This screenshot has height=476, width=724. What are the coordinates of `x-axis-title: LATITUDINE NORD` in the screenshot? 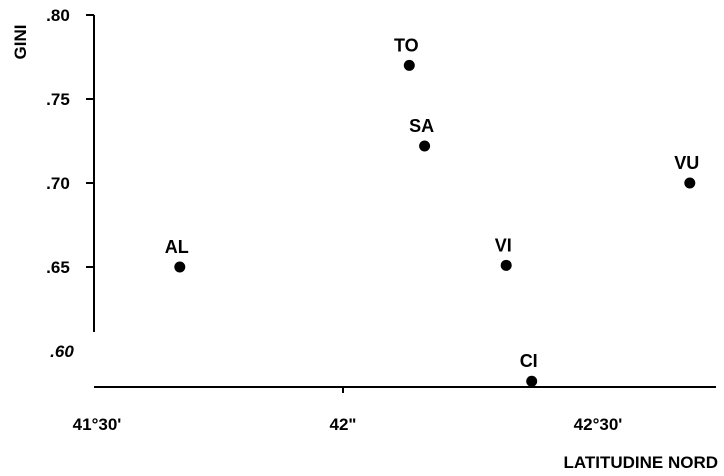 It's located at (640, 462).